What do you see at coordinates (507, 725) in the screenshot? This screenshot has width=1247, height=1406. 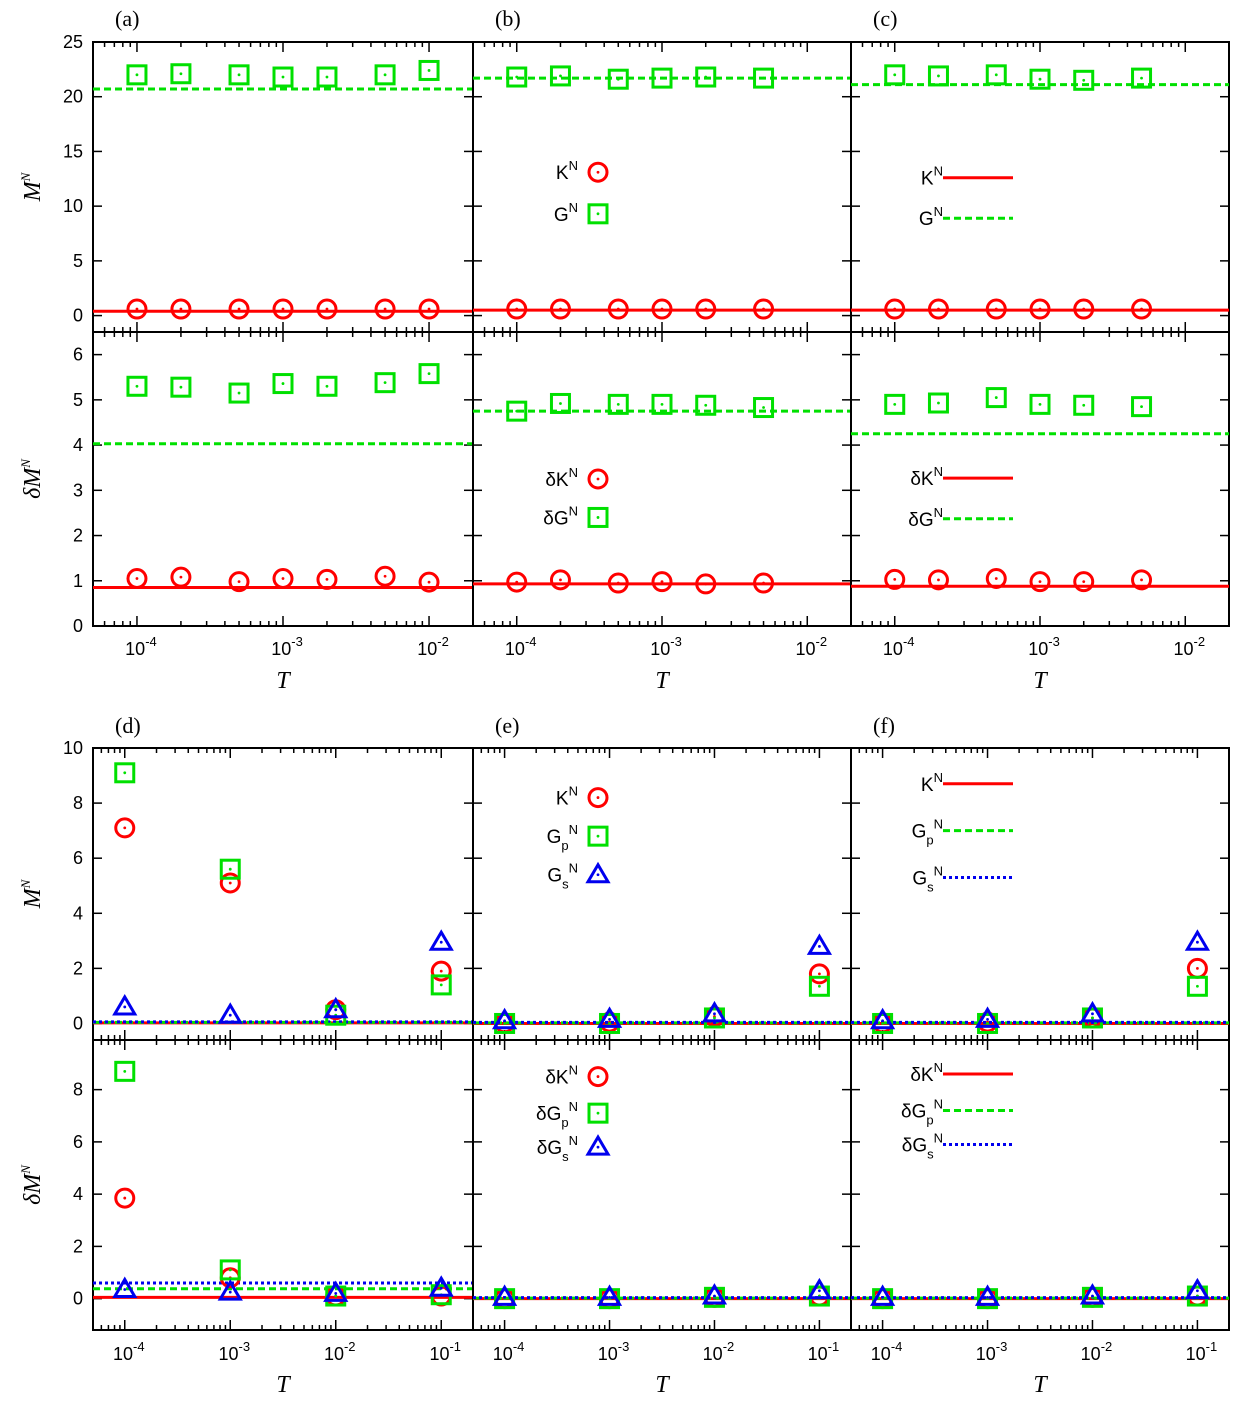 I see `panel-label: (e)` at bounding box center [507, 725].